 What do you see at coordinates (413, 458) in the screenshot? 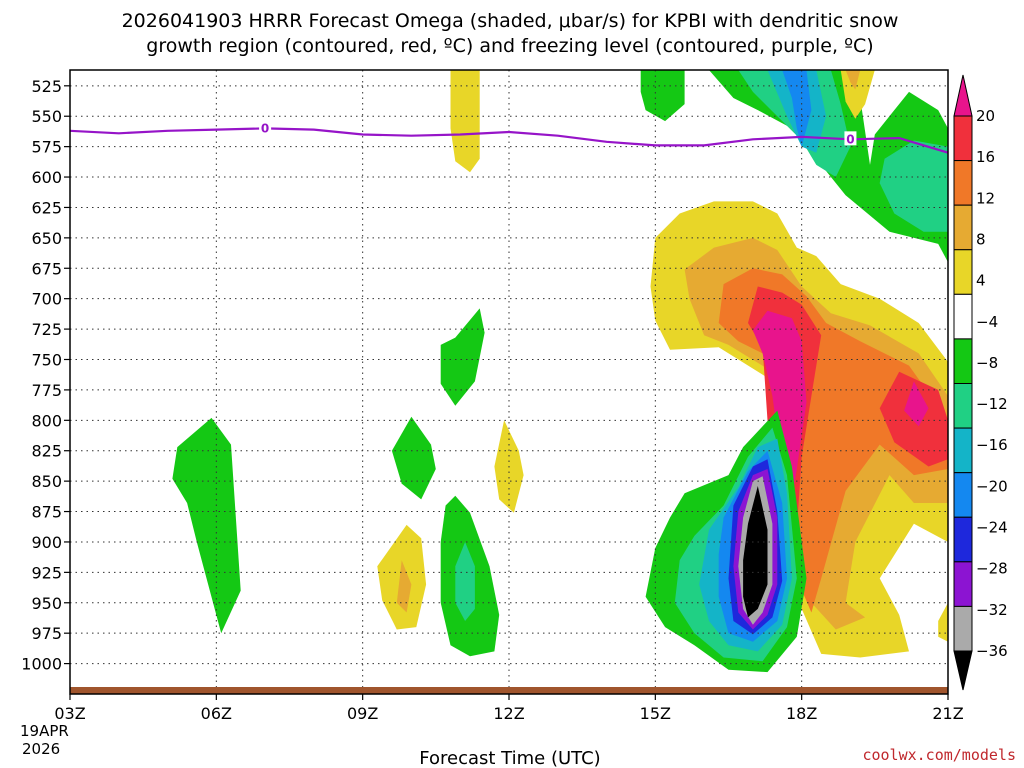
I see `omega-region-green-1000-mid` at bounding box center [413, 458].